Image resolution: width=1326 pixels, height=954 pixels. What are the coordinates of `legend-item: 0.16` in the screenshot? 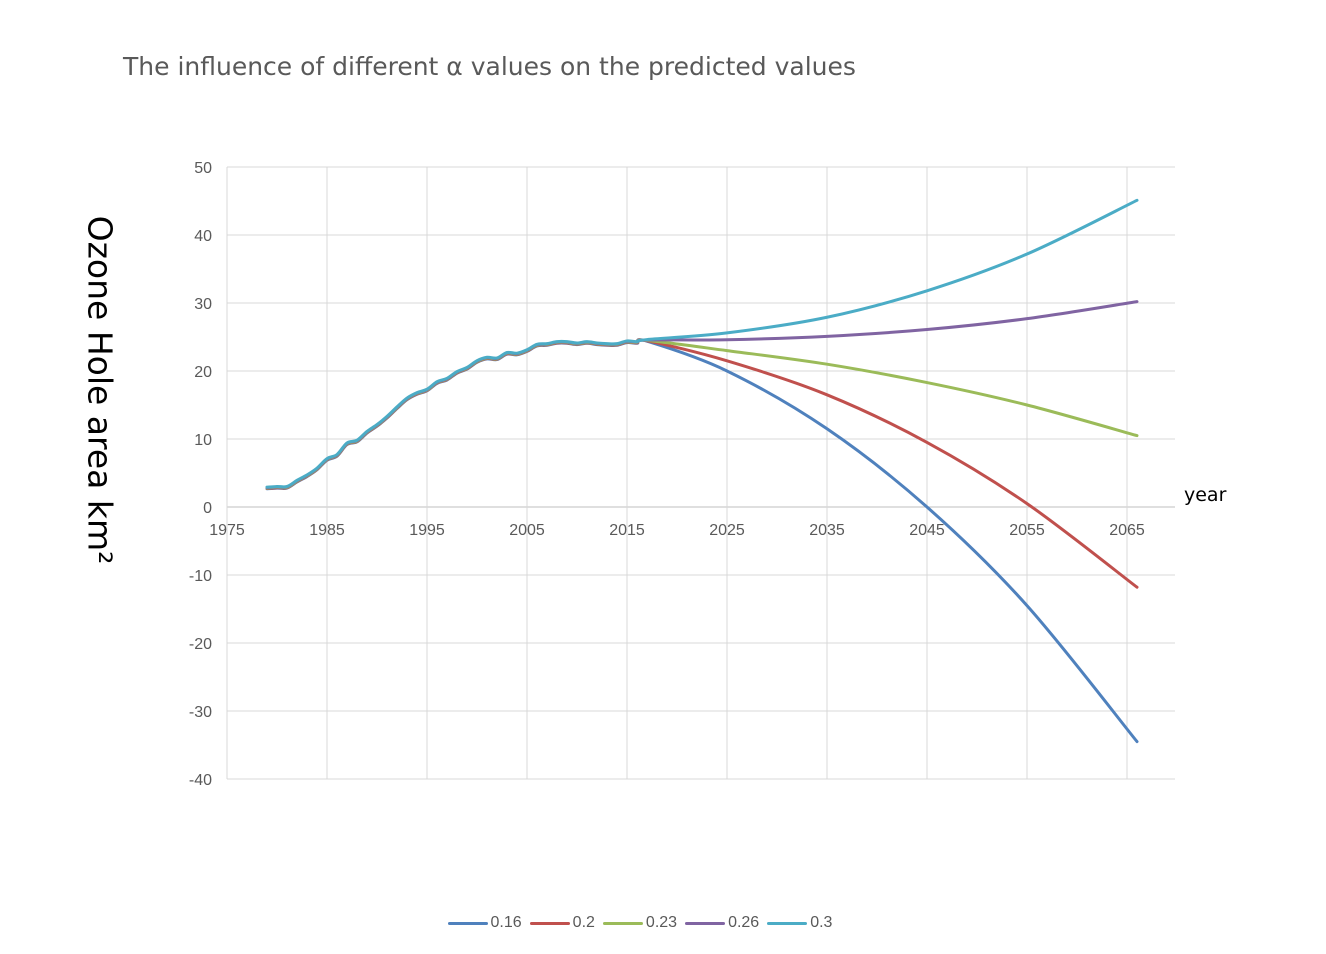 It's located at (484, 923).